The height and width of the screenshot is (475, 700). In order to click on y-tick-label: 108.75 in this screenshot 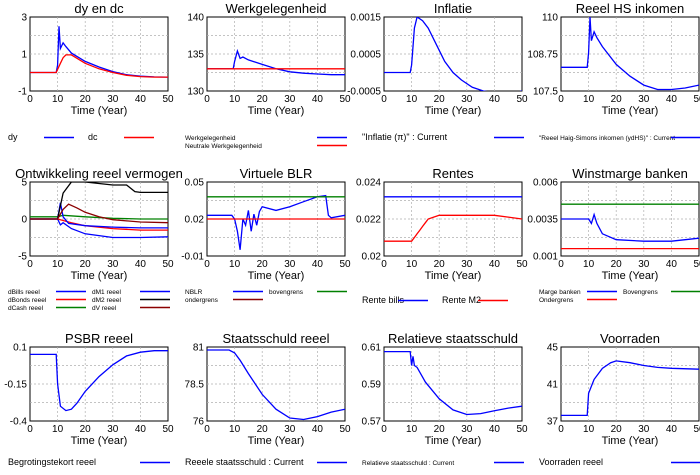, I will do `click(542, 55)`.